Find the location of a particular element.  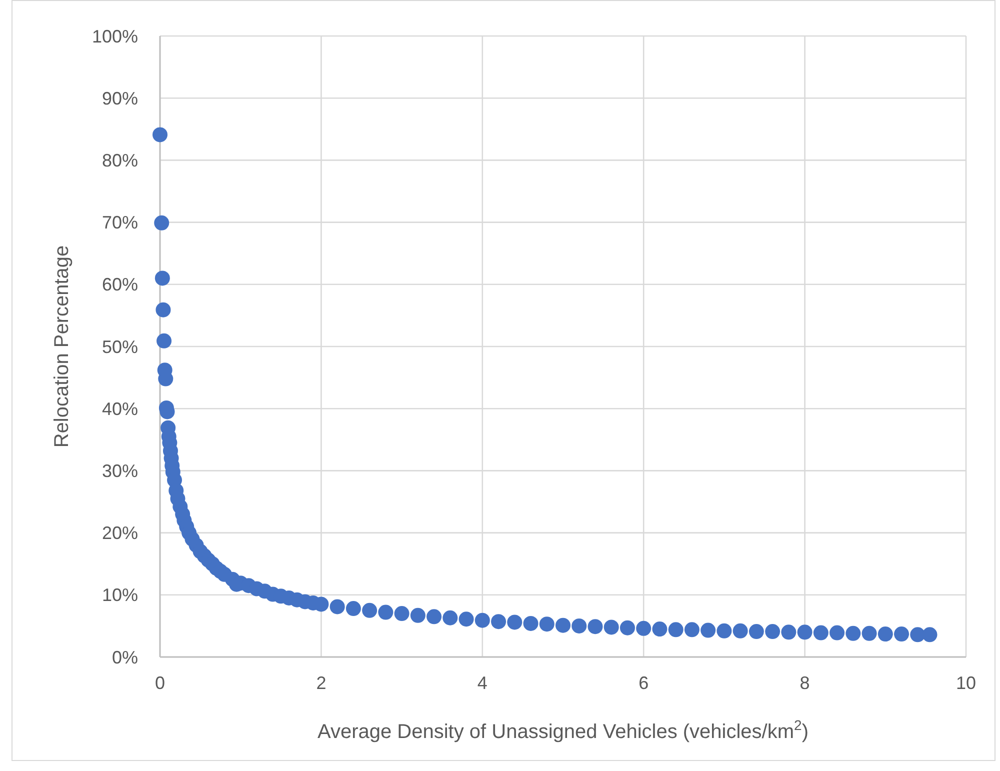

y-tick-label: 40% is located at coordinates (120, 408).